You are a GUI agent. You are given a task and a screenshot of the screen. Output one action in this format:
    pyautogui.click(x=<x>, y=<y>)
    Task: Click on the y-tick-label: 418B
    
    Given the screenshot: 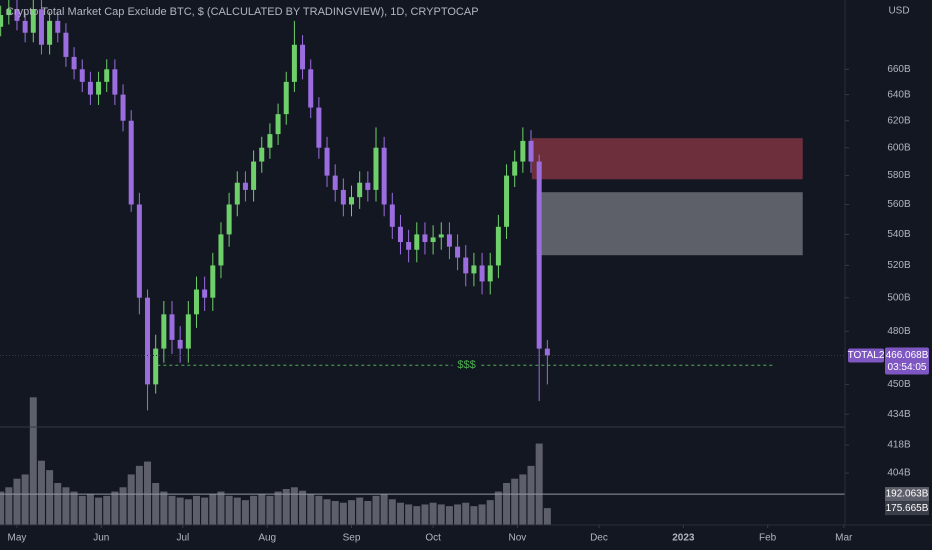 What is the action you would take?
    pyautogui.click(x=899, y=445)
    